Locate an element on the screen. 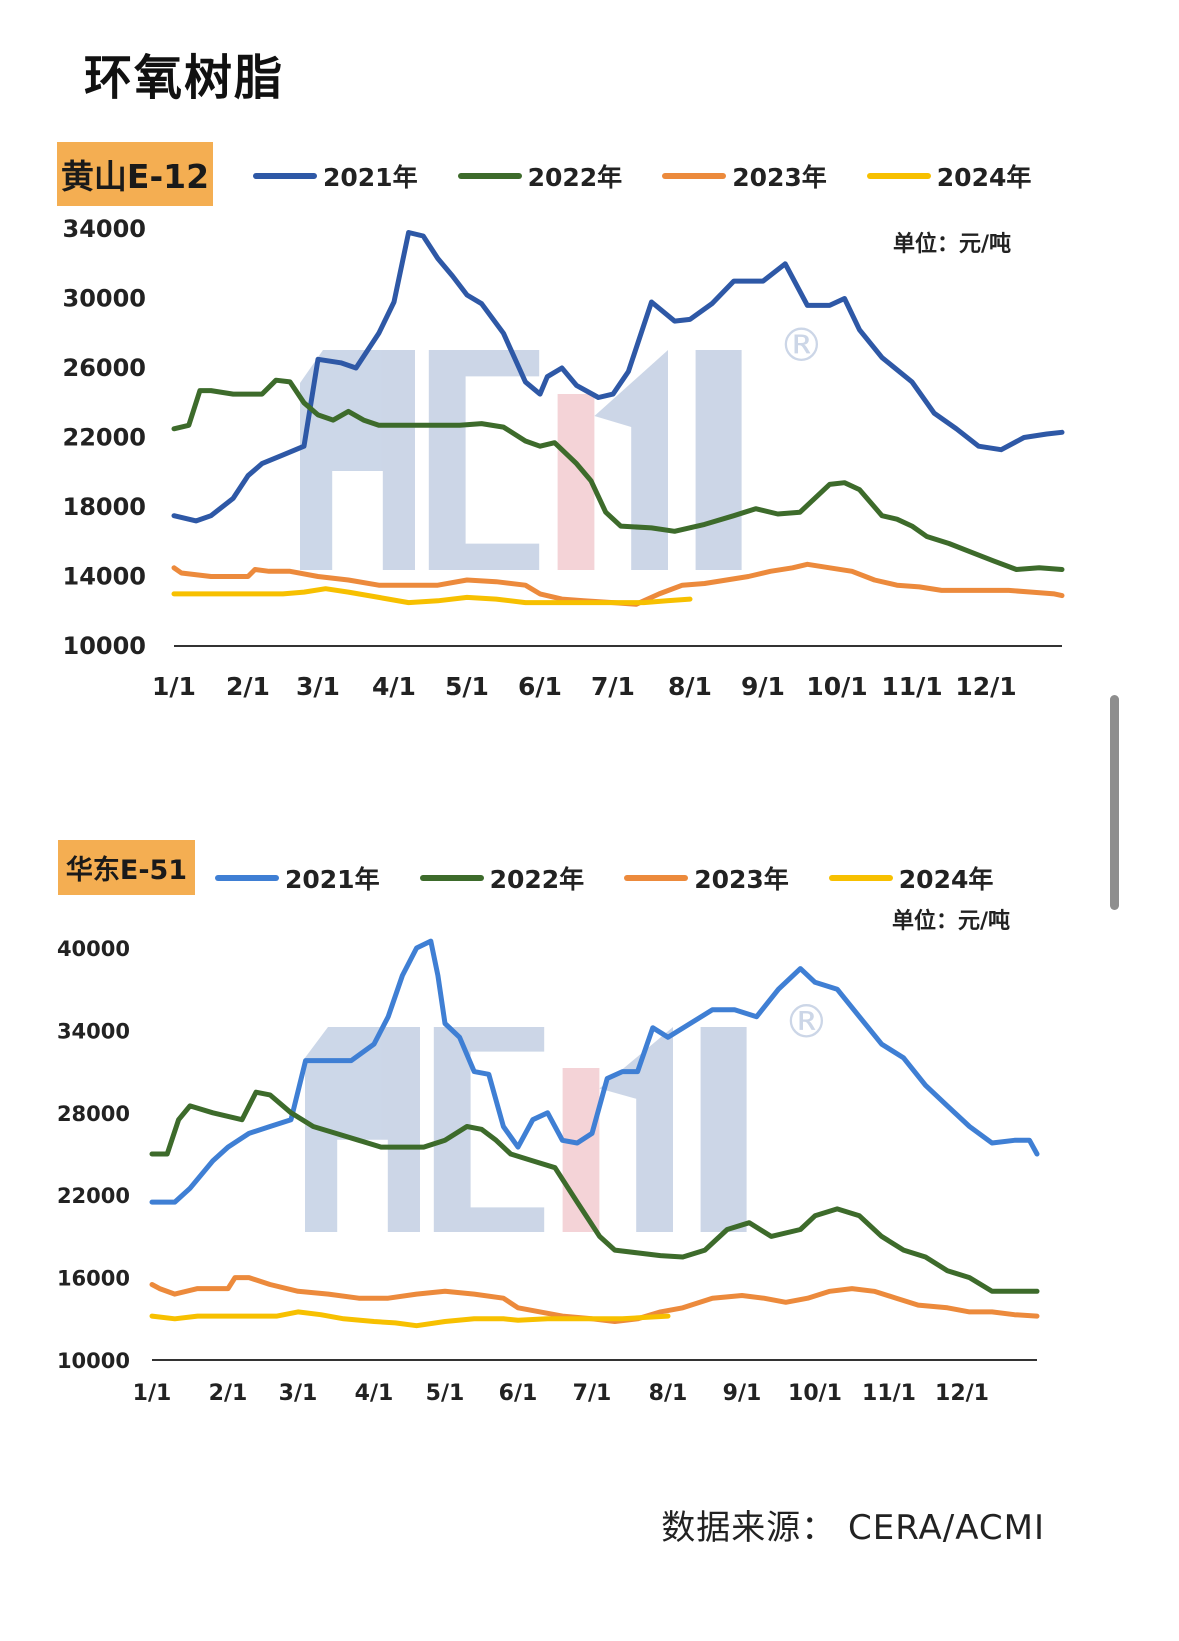 The image size is (1179, 1641). series-line-2023 is located at coordinates (618, 584).